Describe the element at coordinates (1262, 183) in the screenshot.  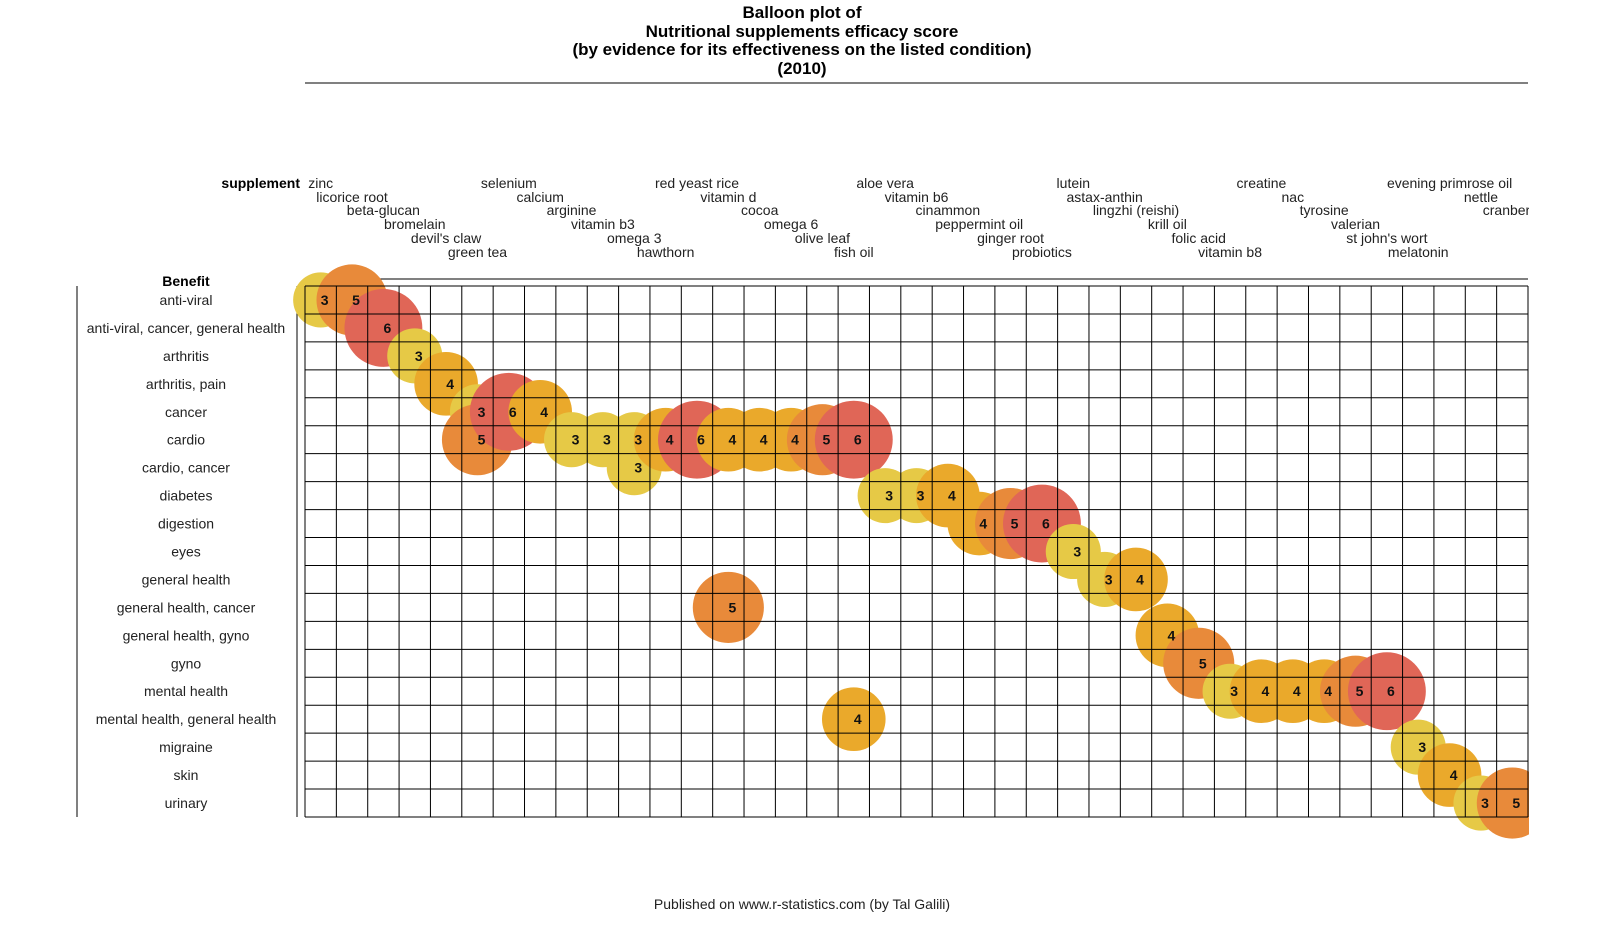
I see `x-tick-label: creatine` at that location.